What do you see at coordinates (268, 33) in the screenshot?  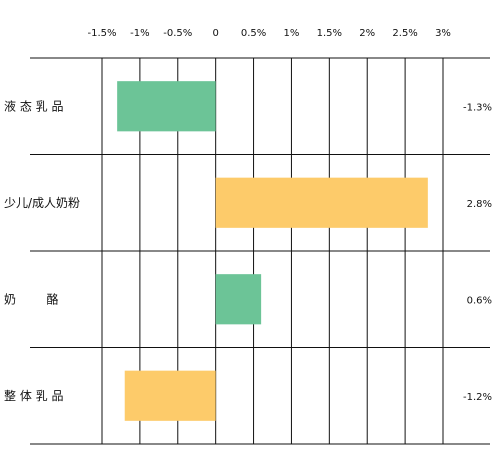 I see `x-tick-labels: -1.5% -1% -0.5% 0 0.5% 1% 1.5% 2% 2.5% 3%` at bounding box center [268, 33].